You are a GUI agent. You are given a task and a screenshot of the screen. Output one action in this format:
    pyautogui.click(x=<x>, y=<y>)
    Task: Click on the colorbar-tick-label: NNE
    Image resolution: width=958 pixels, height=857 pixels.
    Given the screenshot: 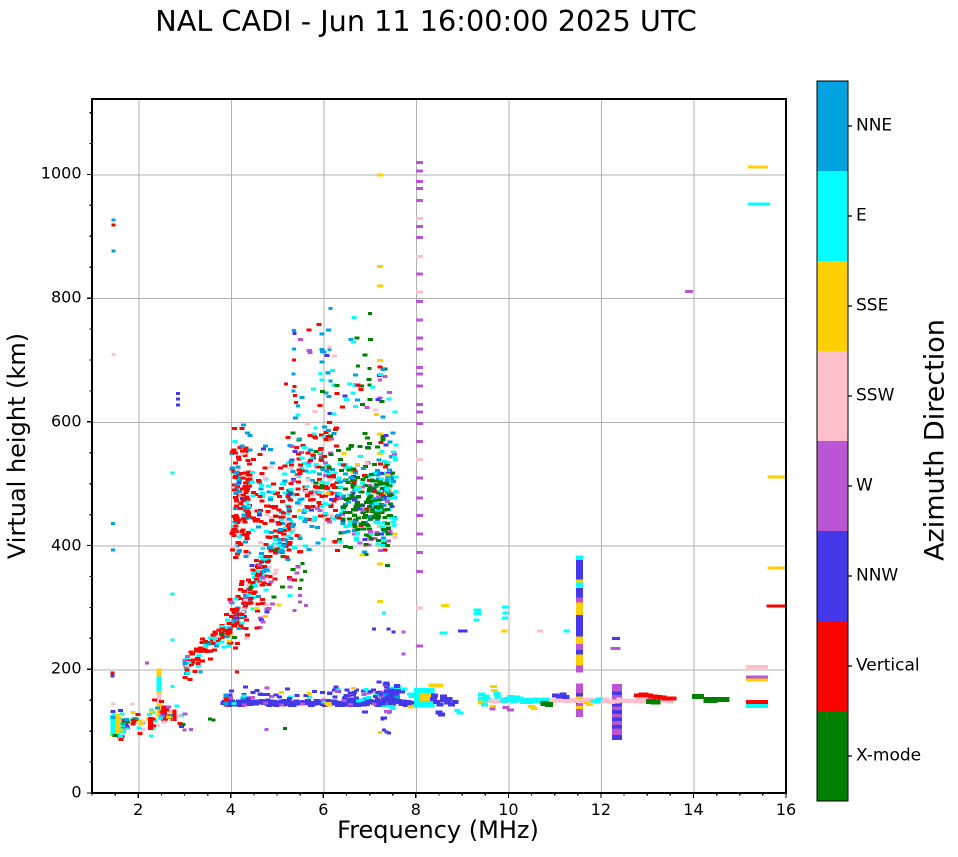 What is the action you would take?
    pyautogui.click(x=874, y=125)
    